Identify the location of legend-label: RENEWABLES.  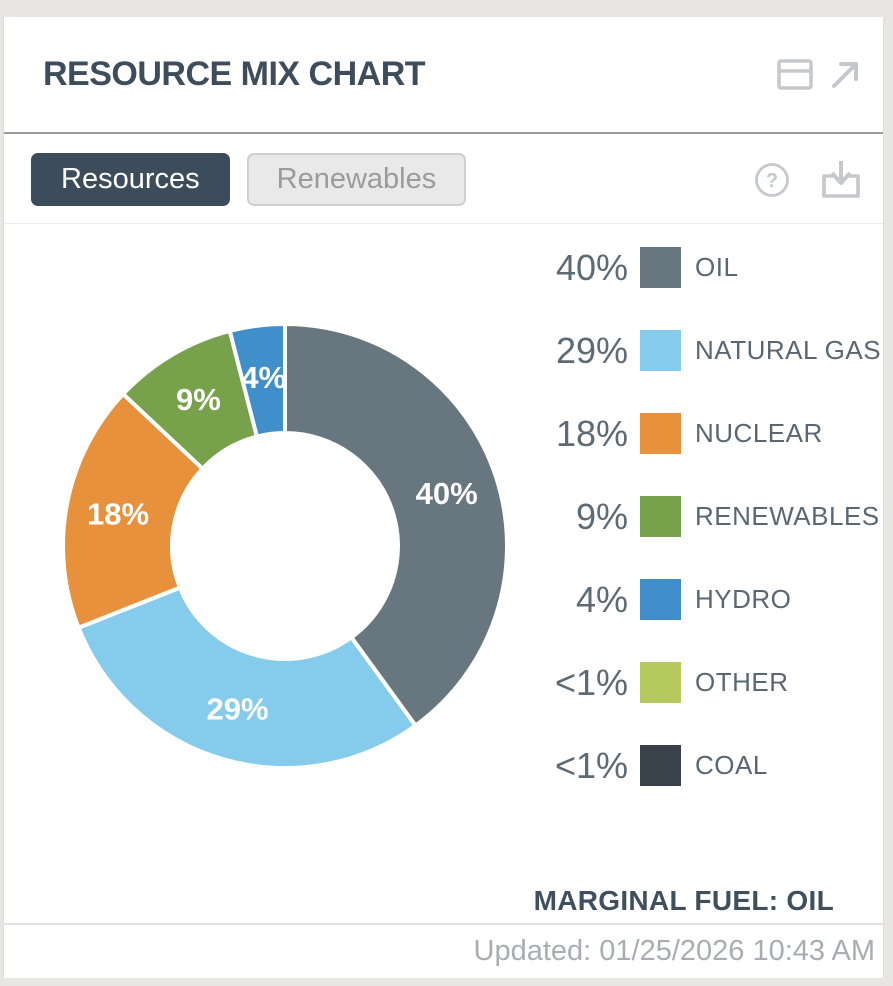
(787, 516).